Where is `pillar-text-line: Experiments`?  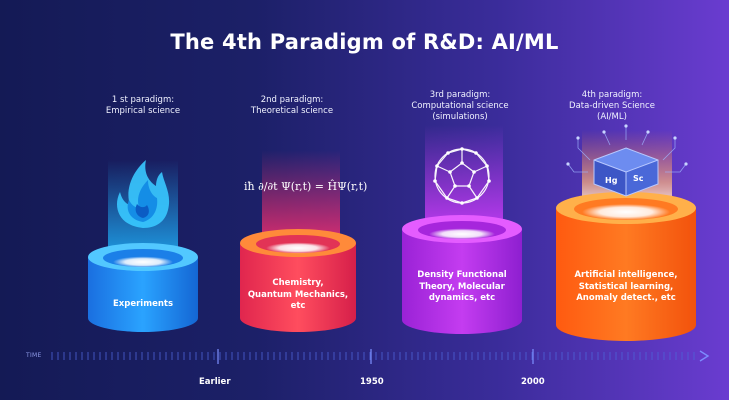
pillar-text-line: Experiments is located at coordinates (143, 304).